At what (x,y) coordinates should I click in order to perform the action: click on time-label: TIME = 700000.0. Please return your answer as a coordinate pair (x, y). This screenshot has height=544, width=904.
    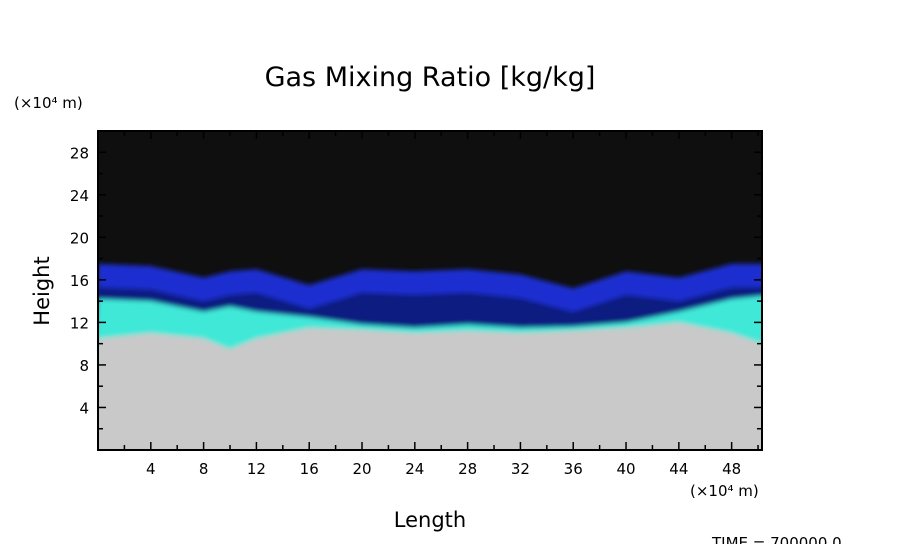
    Looking at the image, I should click on (776, 539).